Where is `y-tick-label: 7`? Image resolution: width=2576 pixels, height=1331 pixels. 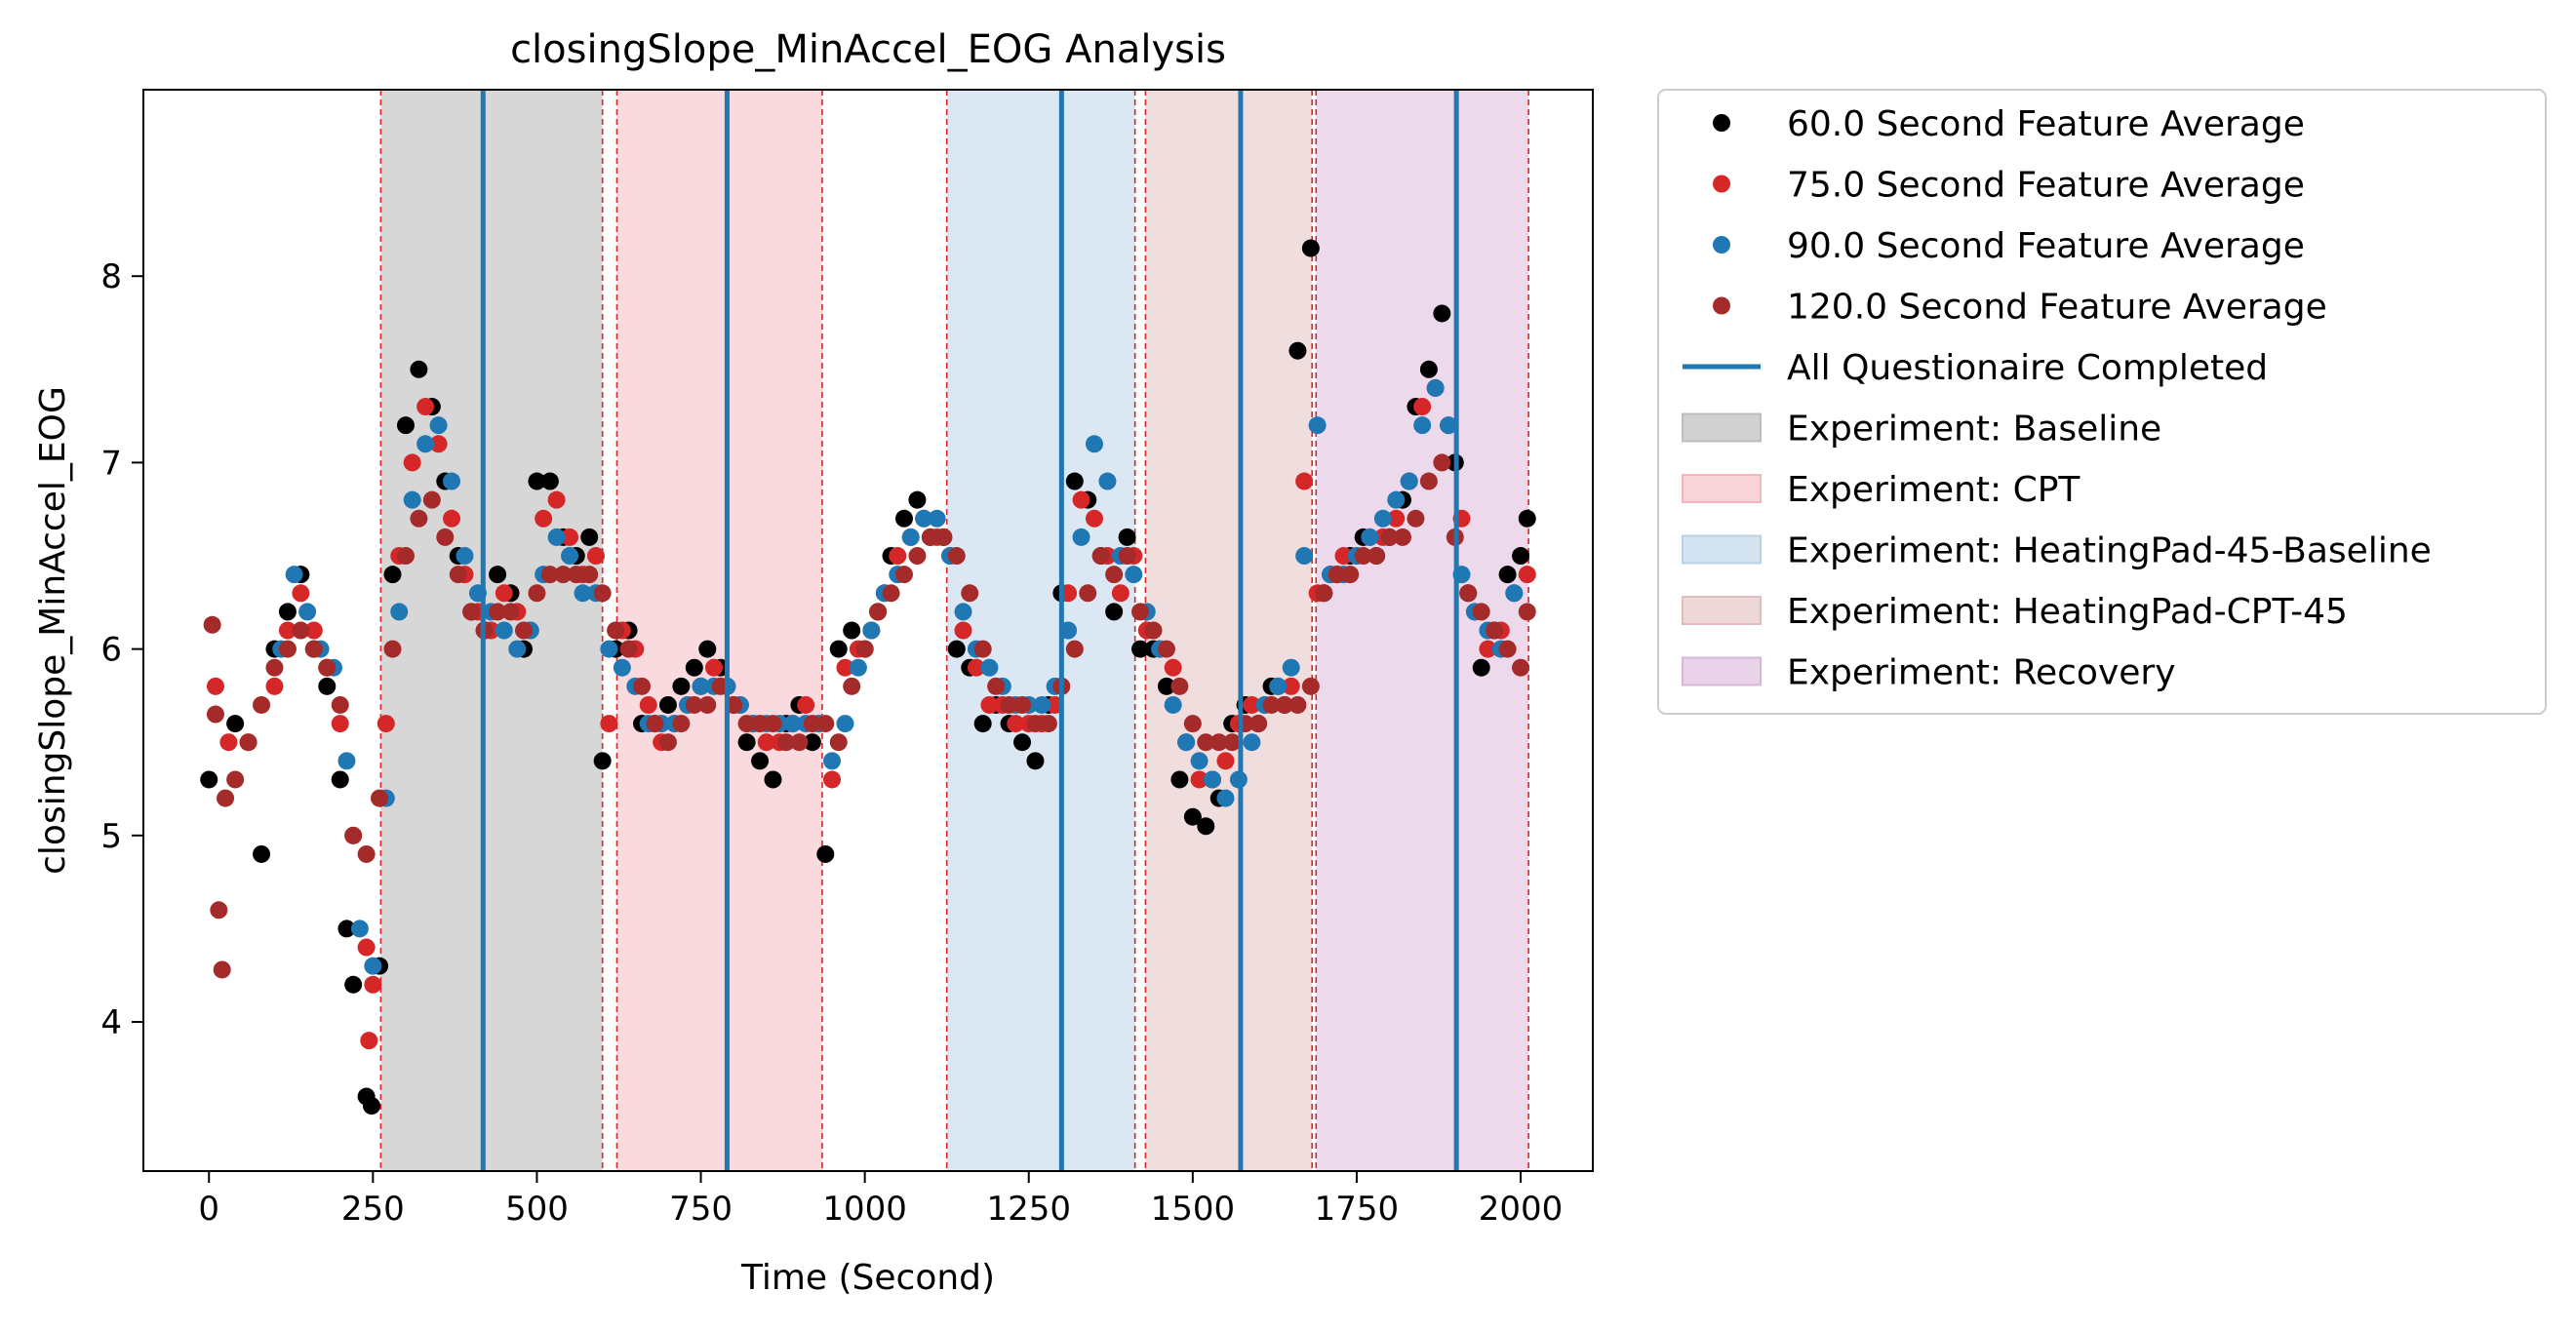 y-tick-label: 7 is located at coordinates (111, 464).